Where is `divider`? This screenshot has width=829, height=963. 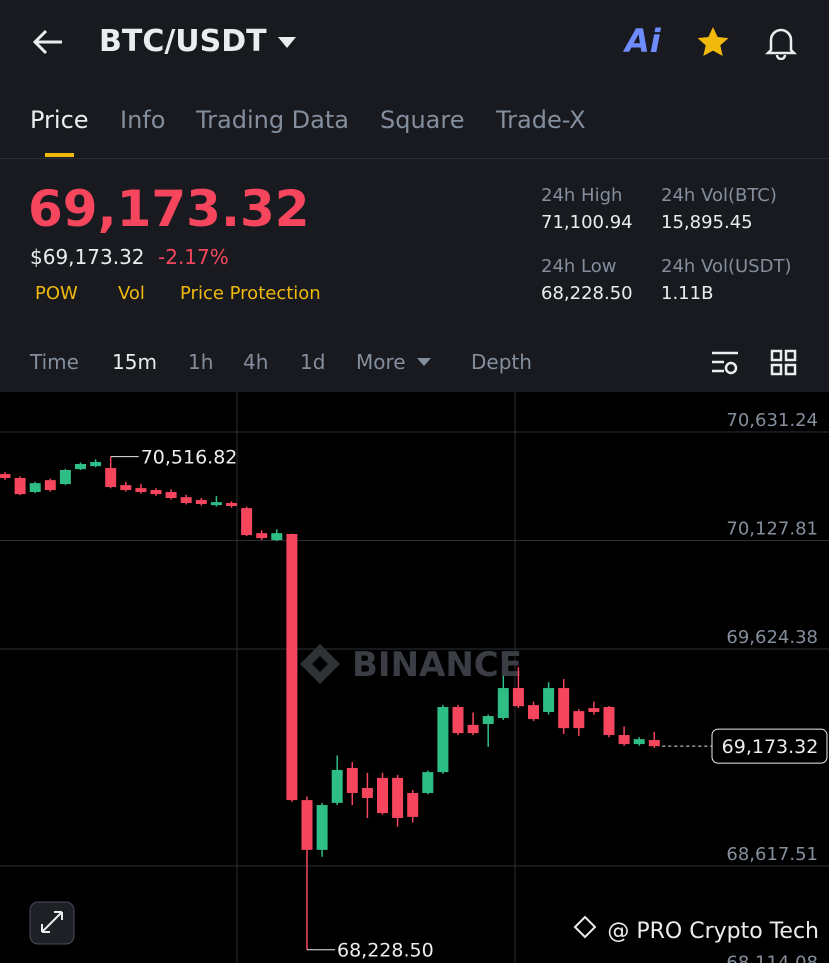
divider is located at coordinates (414, 158).